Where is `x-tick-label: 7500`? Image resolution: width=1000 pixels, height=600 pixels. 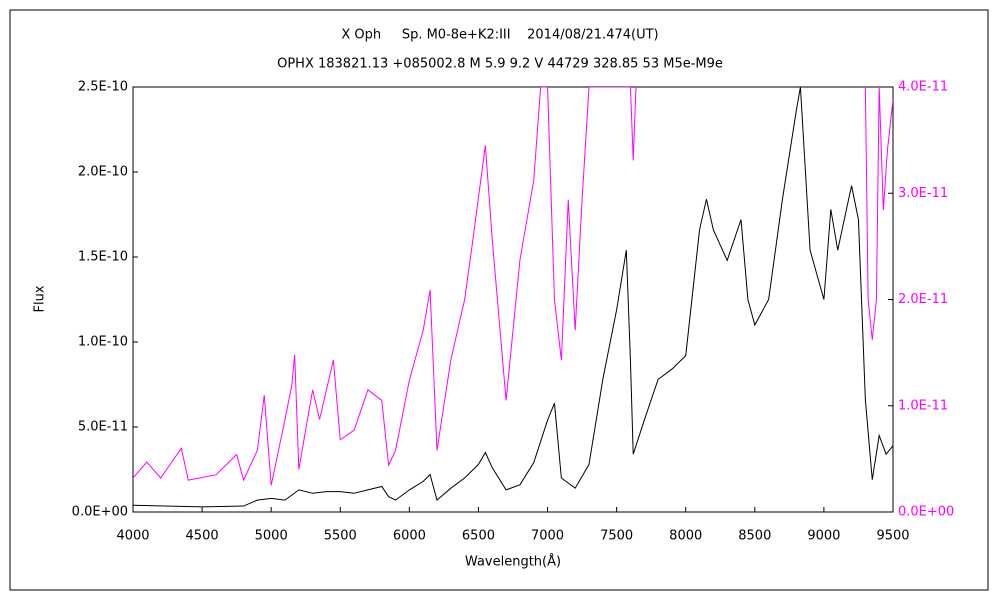
x-tick-label: 7500 is located at coordinates (616, 536).